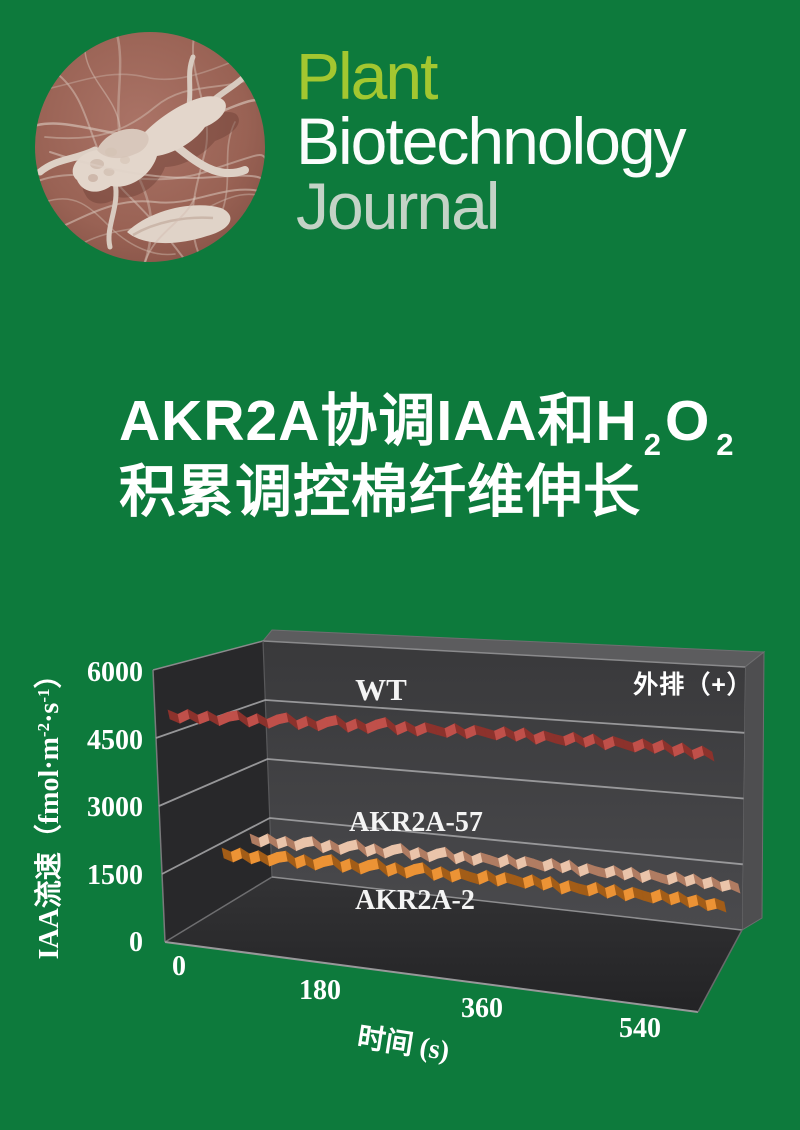 This screenshot has height=1130, width=800. What do you see at coordinates (320, 990) in the screenshot?
I see `x-tick-180: 180` at bounding box center [320, 990].